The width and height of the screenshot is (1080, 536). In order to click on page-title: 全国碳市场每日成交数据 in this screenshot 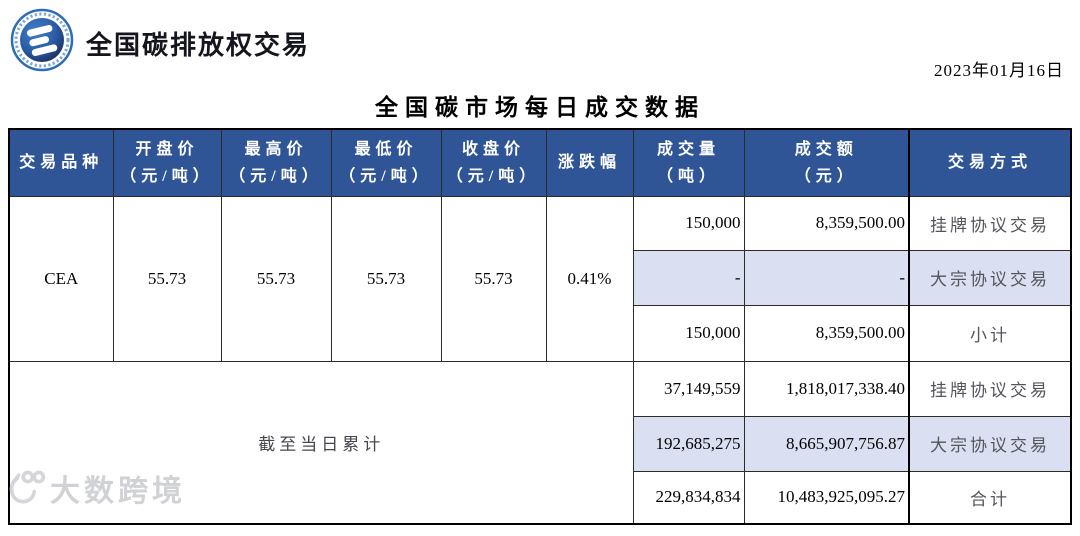, I will do `click(540, 107)`.